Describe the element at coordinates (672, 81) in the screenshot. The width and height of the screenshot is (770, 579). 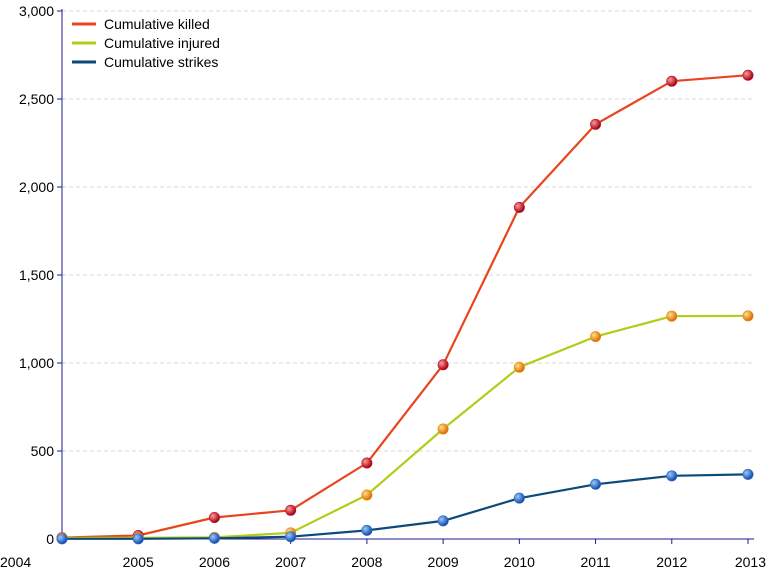
I see `data-point-cumulative-killed-2012` at that location.